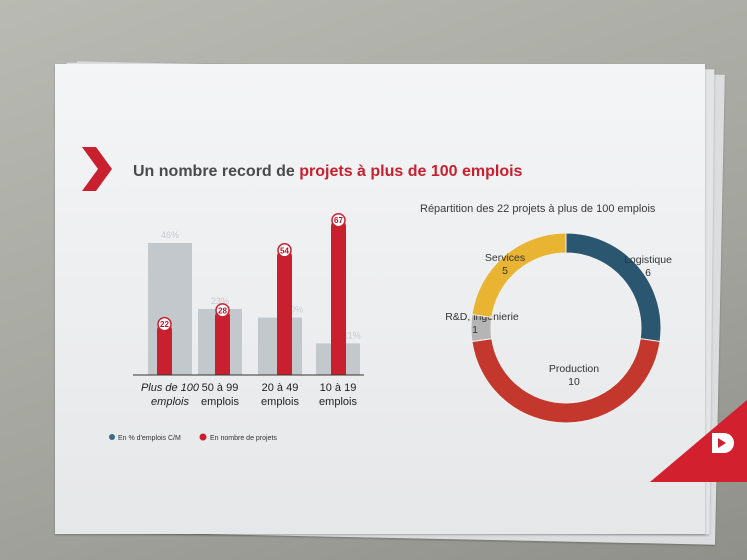 Image resolution: width=747 pixels, height=560 pixels. Describe the element at coordinates (294, 310) in the screenshot. I see `bar-pct-label: 20%` at that location.